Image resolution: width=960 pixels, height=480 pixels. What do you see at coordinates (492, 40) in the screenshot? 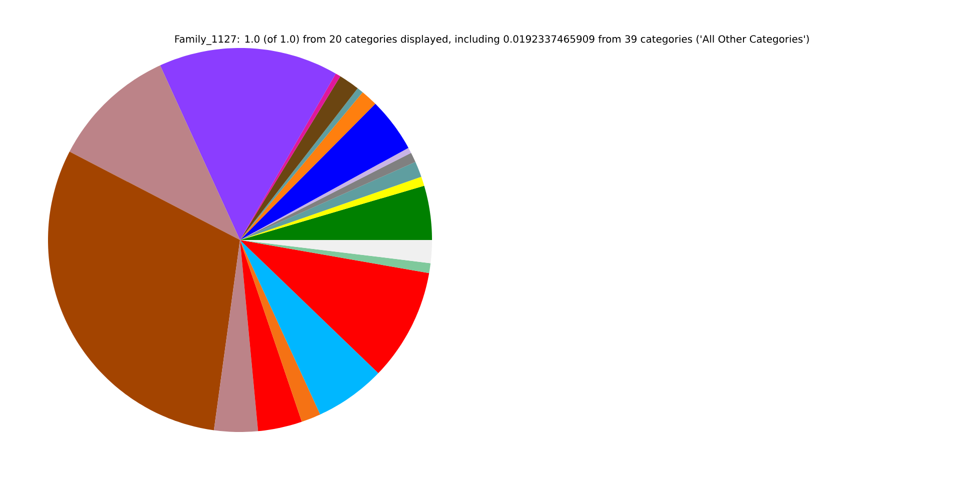
I see `text: Family_1127: 1.0 (of 1.0) from 20 categories displayed, including 0.0192337465909 from 39 categories ('All Other Categories')` at bounding box center [492, 40].